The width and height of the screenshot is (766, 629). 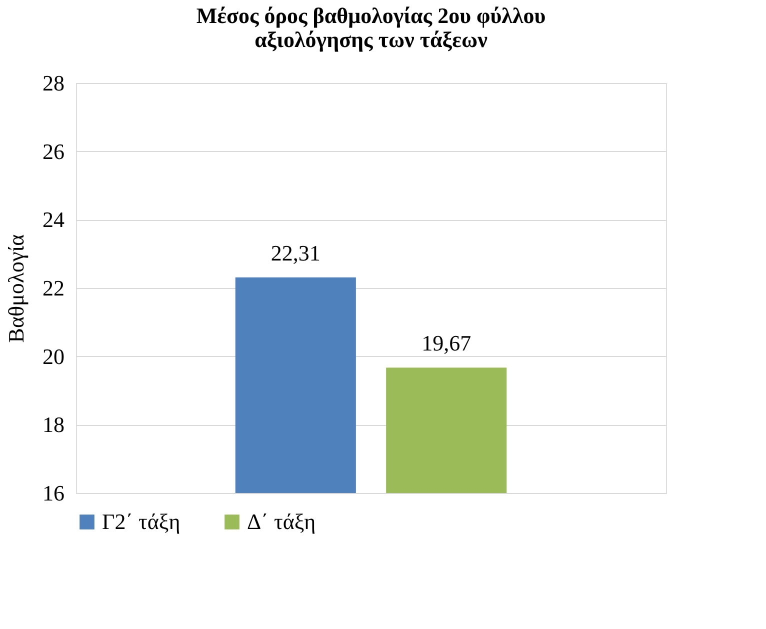 What do you see at coordinates (53, 151) in the screenshot?
I see `y-tick-label: 26` at bounding box center [53, 151].